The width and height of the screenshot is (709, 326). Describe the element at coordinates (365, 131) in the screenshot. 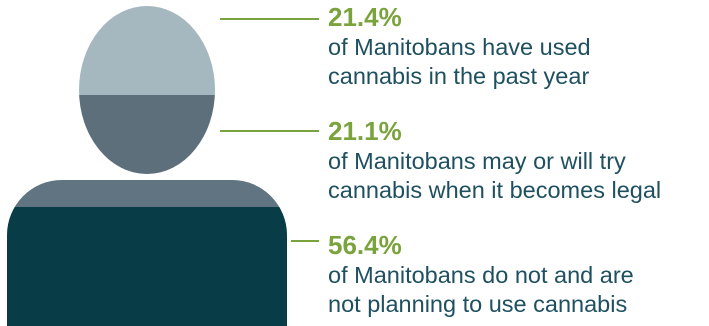

I see `stat-percent: 21.1%` at that location.